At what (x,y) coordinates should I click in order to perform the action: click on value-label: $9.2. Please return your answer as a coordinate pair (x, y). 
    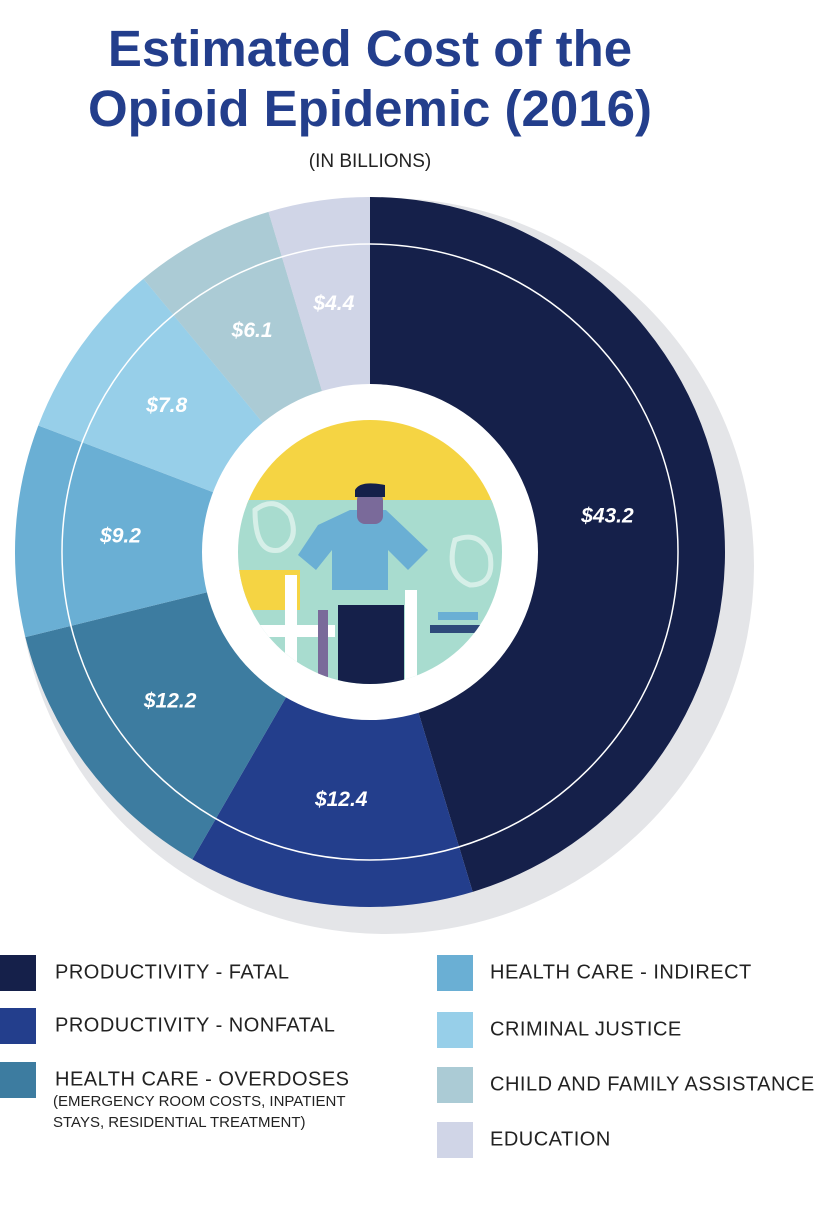
    Looking at the image, I should click on (120, 535).